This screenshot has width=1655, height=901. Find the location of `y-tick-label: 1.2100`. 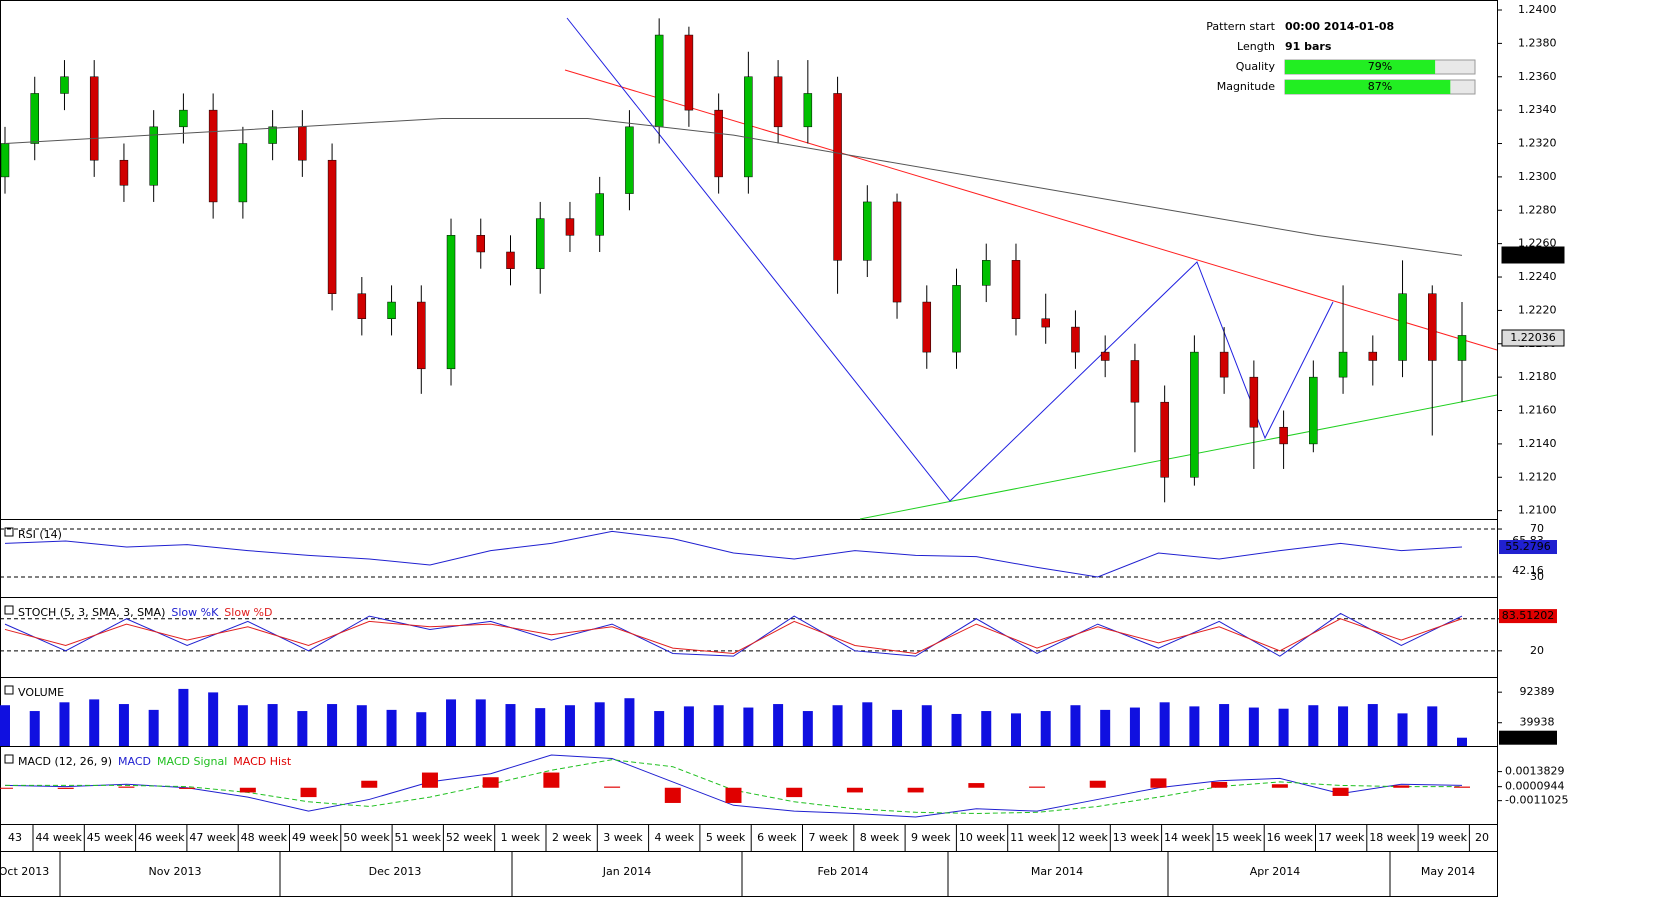

y-tick-label: 1.2100 is located at coordinates (1537, 510).